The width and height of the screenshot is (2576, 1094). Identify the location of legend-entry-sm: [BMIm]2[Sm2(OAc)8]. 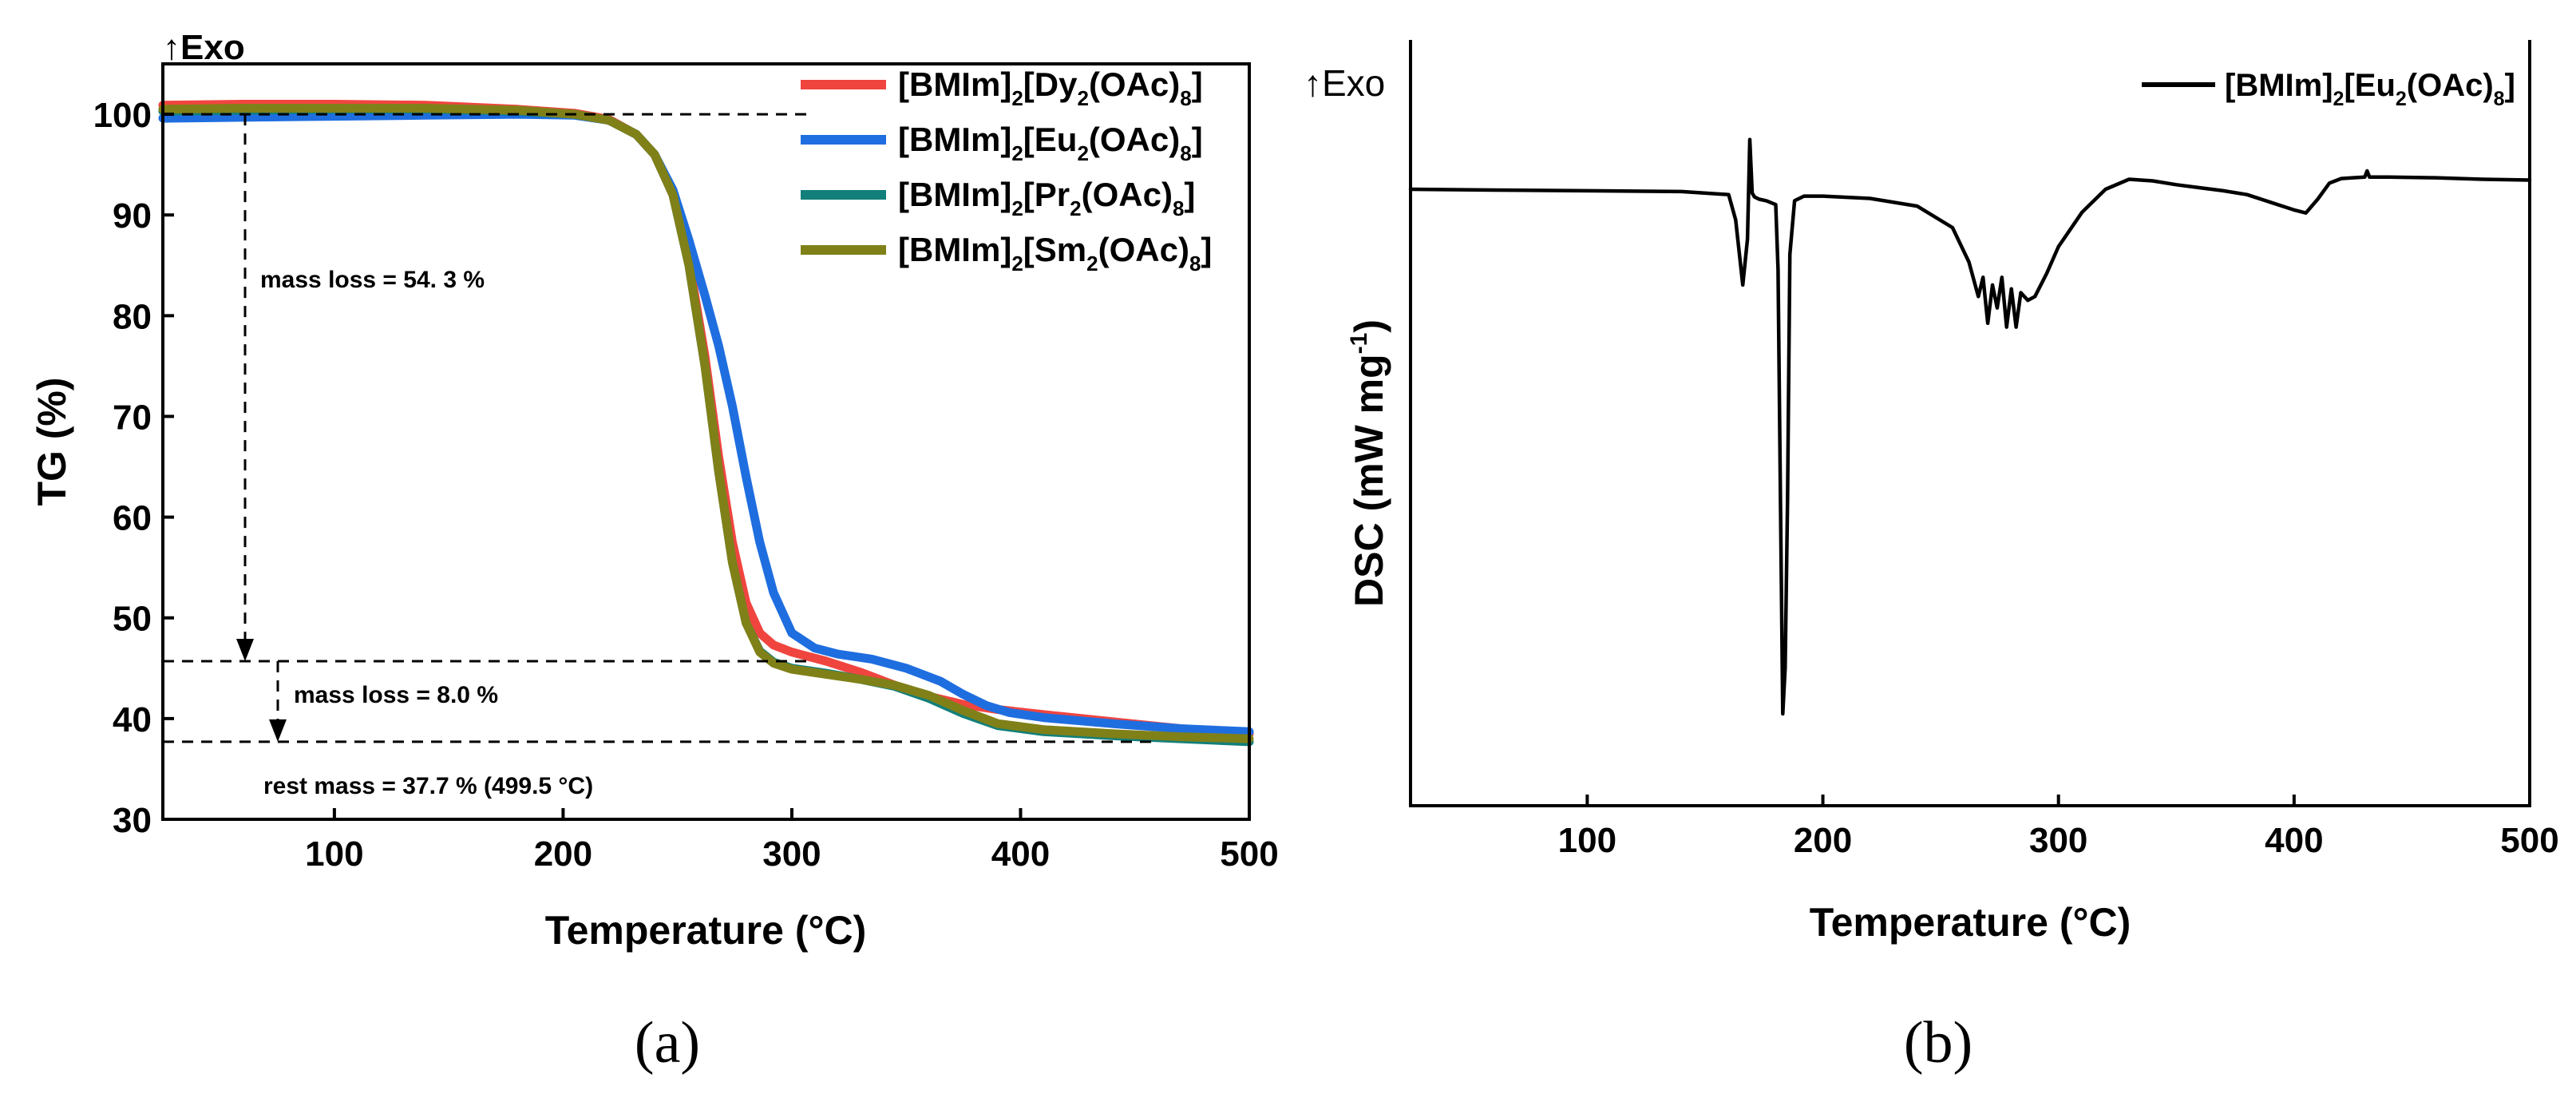
(1007, 253).